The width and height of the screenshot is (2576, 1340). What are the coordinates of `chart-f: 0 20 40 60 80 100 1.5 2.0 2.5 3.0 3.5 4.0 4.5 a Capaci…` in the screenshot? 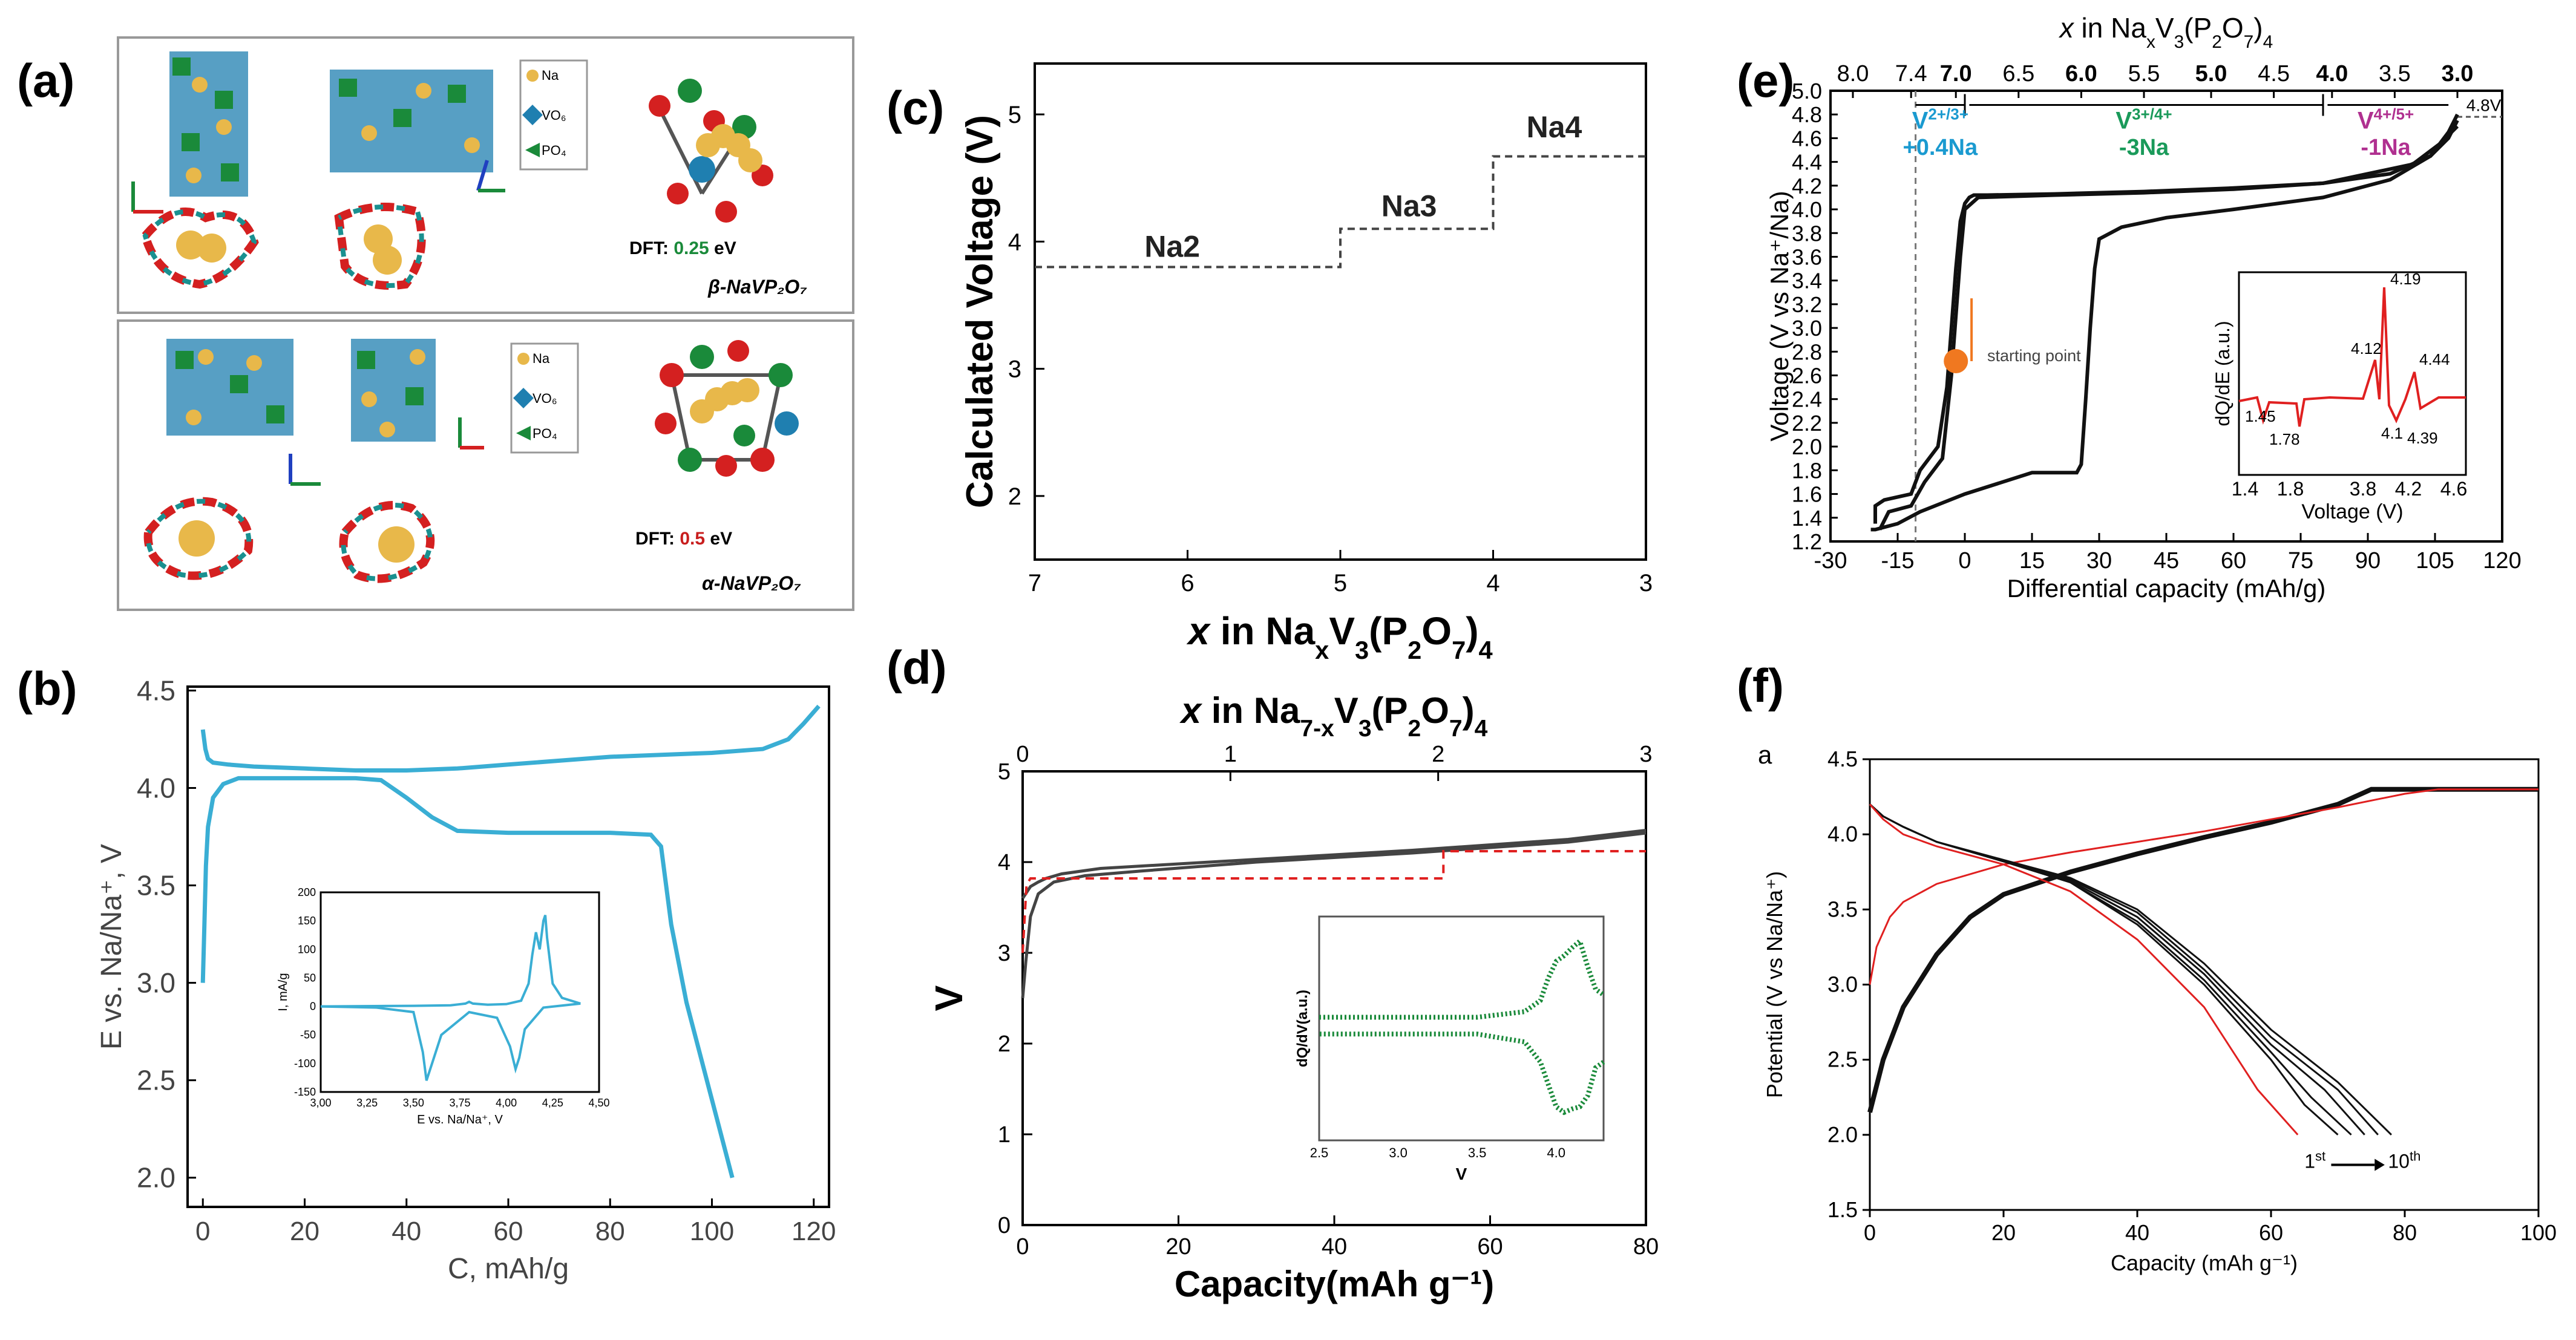 It's located at (2157, 1007).